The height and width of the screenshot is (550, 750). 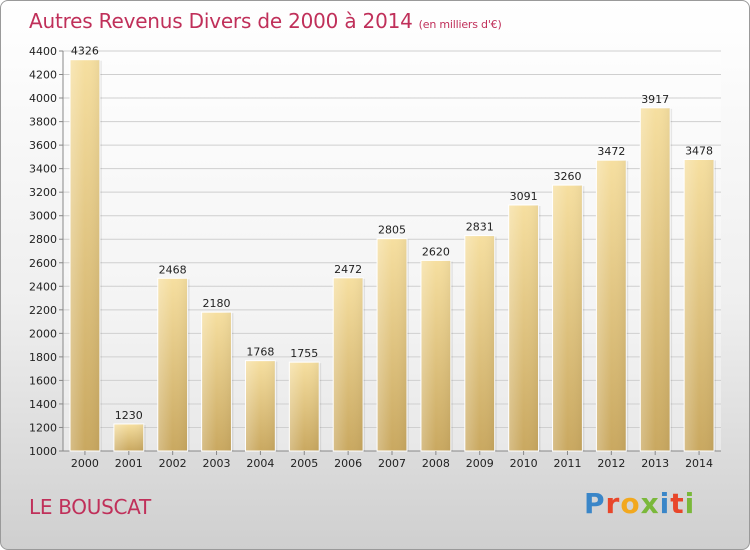 I want to click on data-label: 3091, so click(x=524, y=196).